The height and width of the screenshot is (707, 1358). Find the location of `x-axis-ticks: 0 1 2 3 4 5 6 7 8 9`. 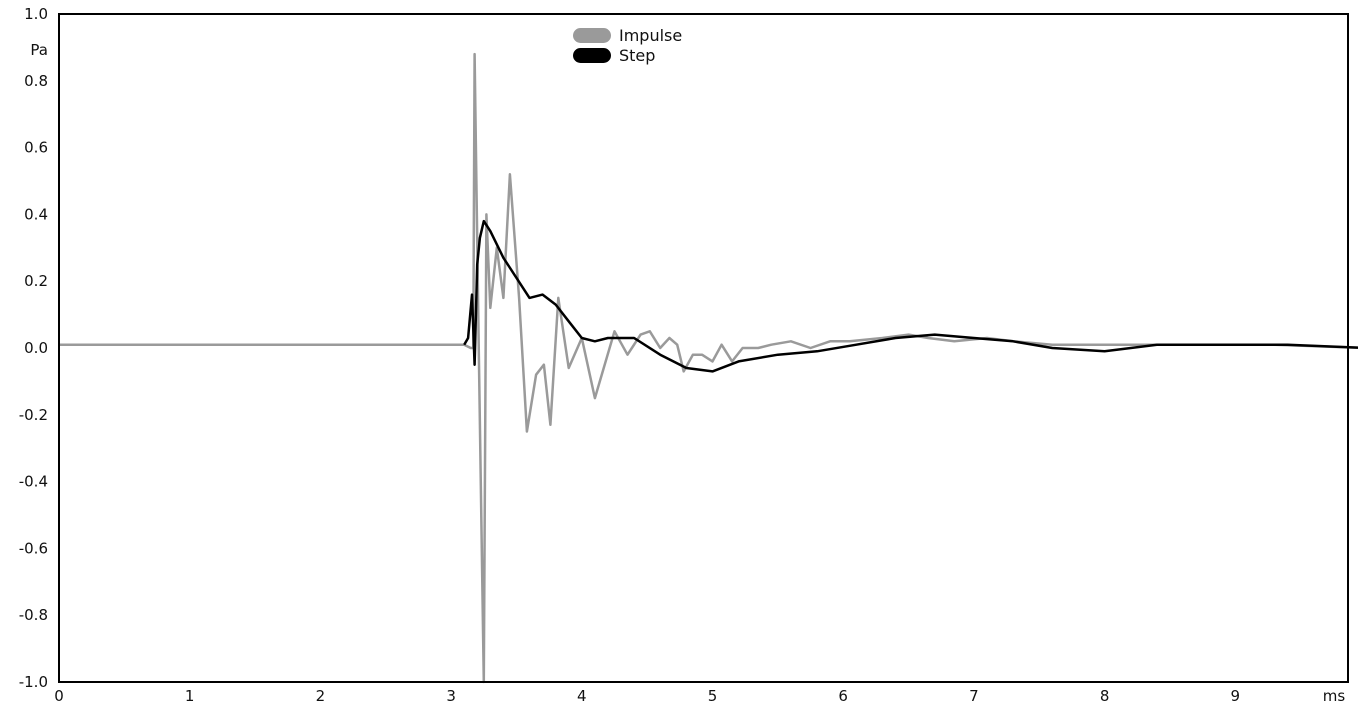

x-axis-ticks: 0 1 2 3 4 5 6 7 8 9 is located at coordinates (647, 696).